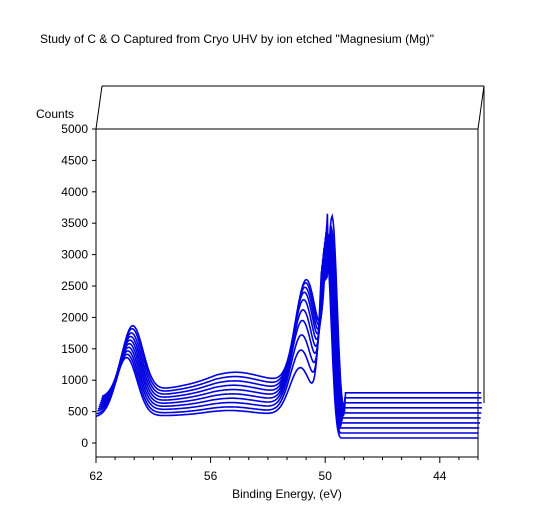 The width and height of the screenshot is (538, 531). Describe the element at coordinates (74, 380) in the screenshot. I see `y-tick-label: 1000` at that location.